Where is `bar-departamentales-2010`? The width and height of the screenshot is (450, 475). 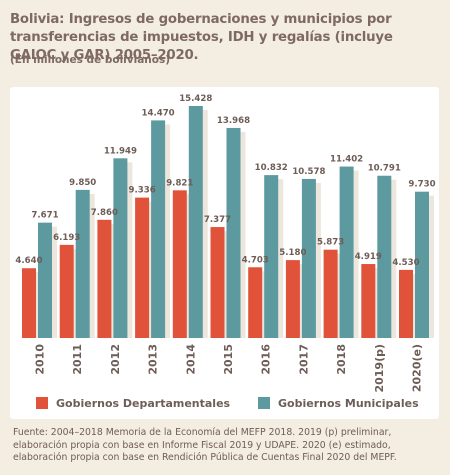 bar-departamentales-2010 is located at coordinates (29, 303).